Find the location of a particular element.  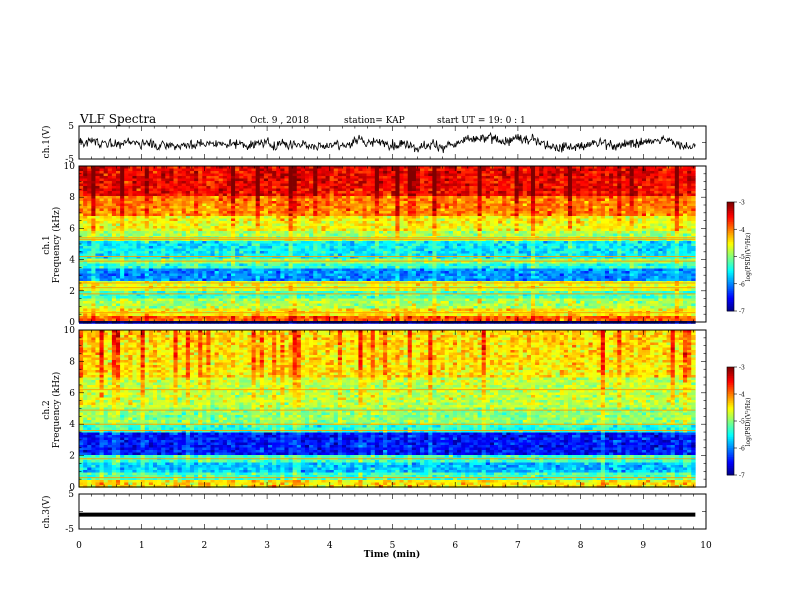

ch2-frequency-ylabel: Frequency (kHz) is located at coordinates (56, 410).